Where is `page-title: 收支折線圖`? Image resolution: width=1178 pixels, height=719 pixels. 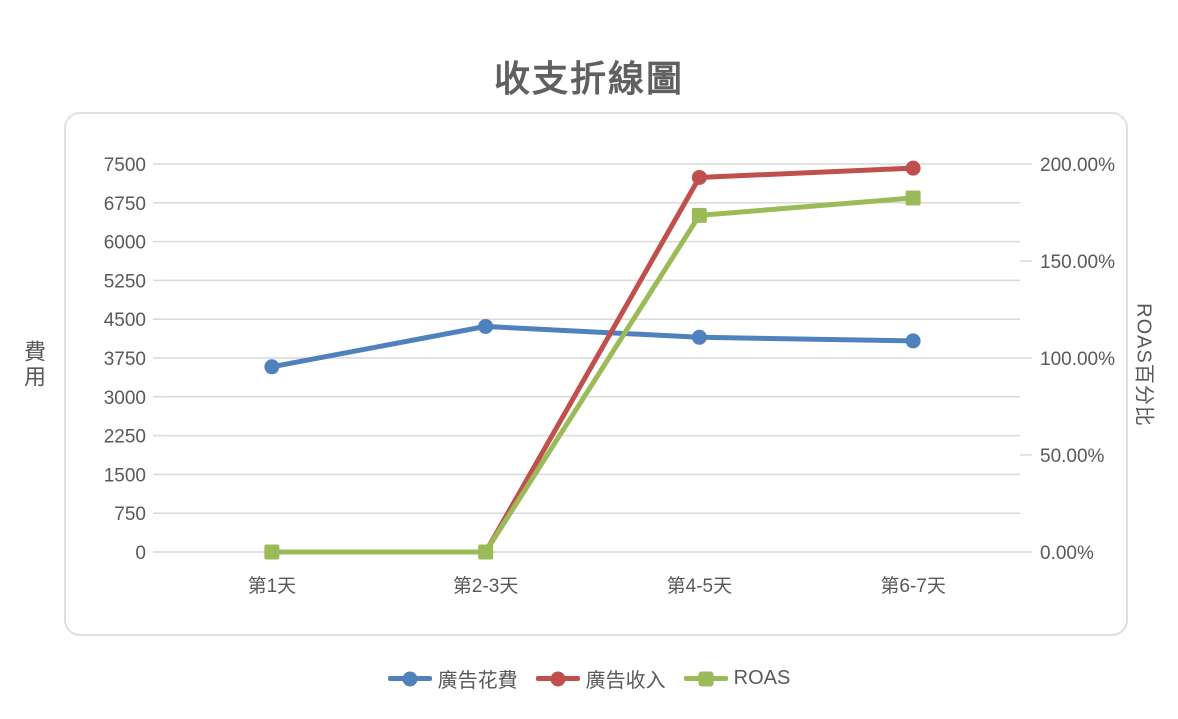
page-title: 收支折線圖 is located at coordinates (588, 78).